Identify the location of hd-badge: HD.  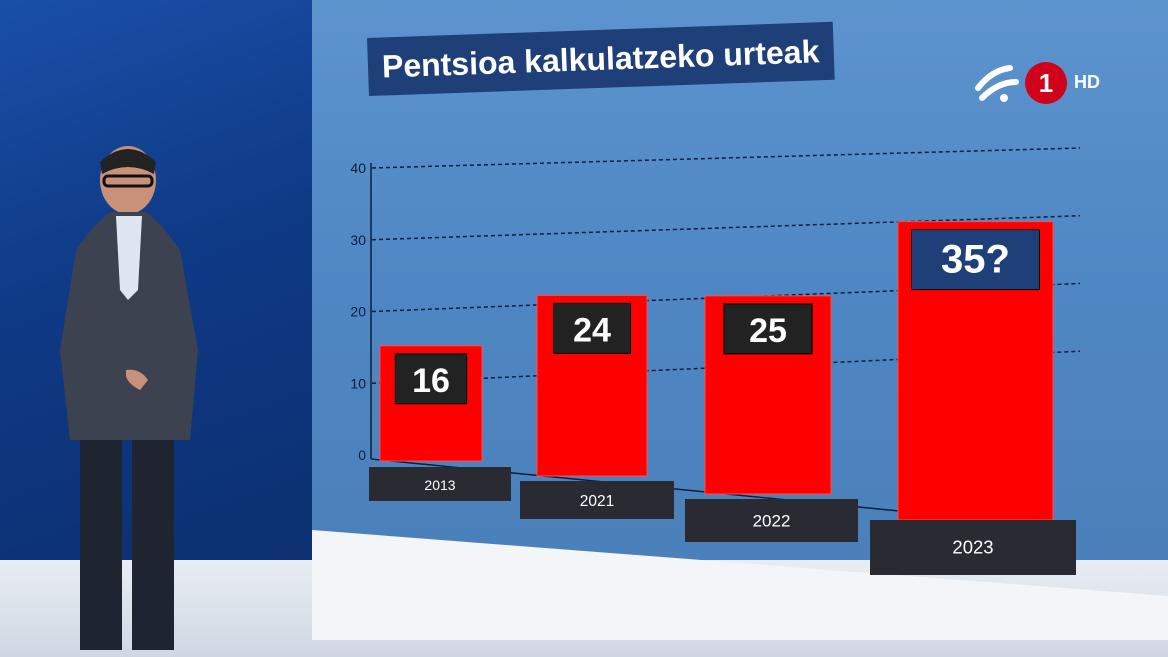
(1087, 82).